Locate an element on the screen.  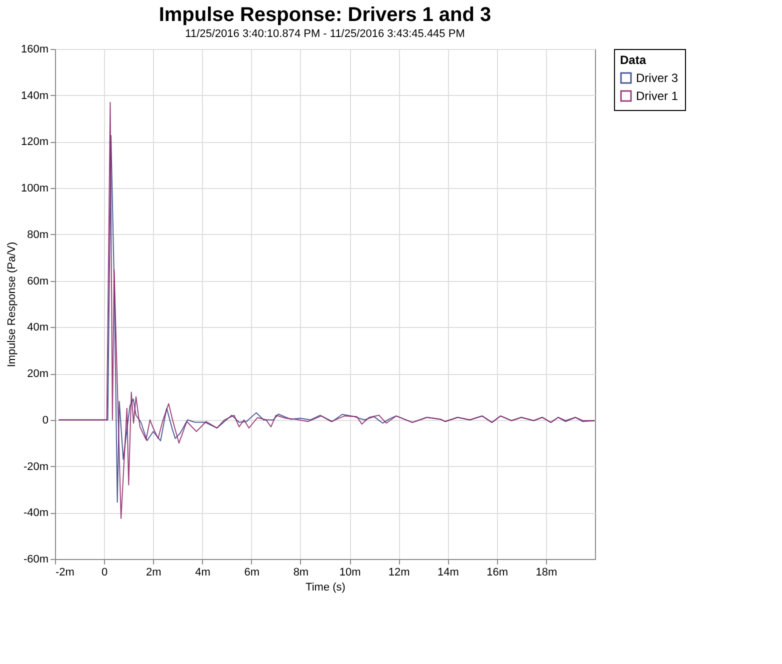
x-tick-label: -2m is located at coordinates (65, 572).